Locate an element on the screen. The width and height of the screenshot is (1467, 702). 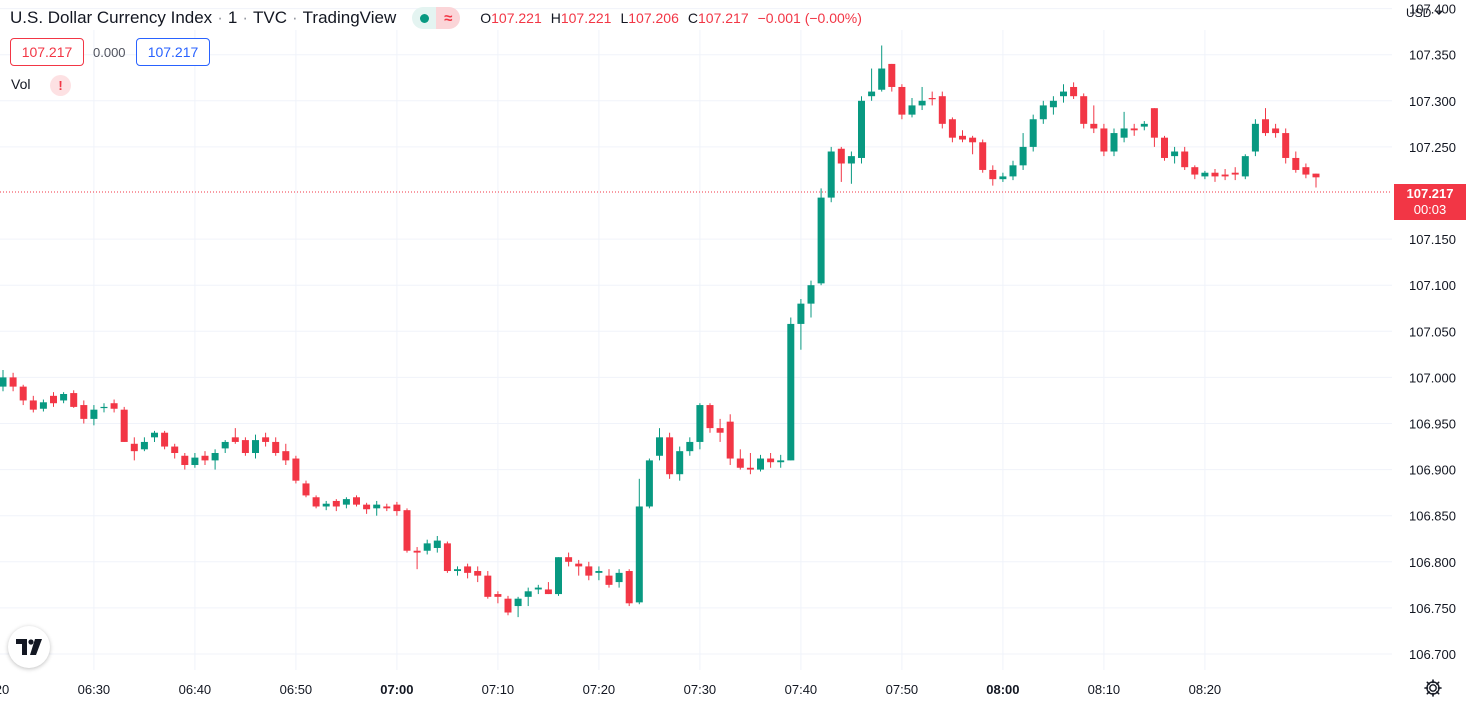
high-label: H is located at coordinates (555, 18).